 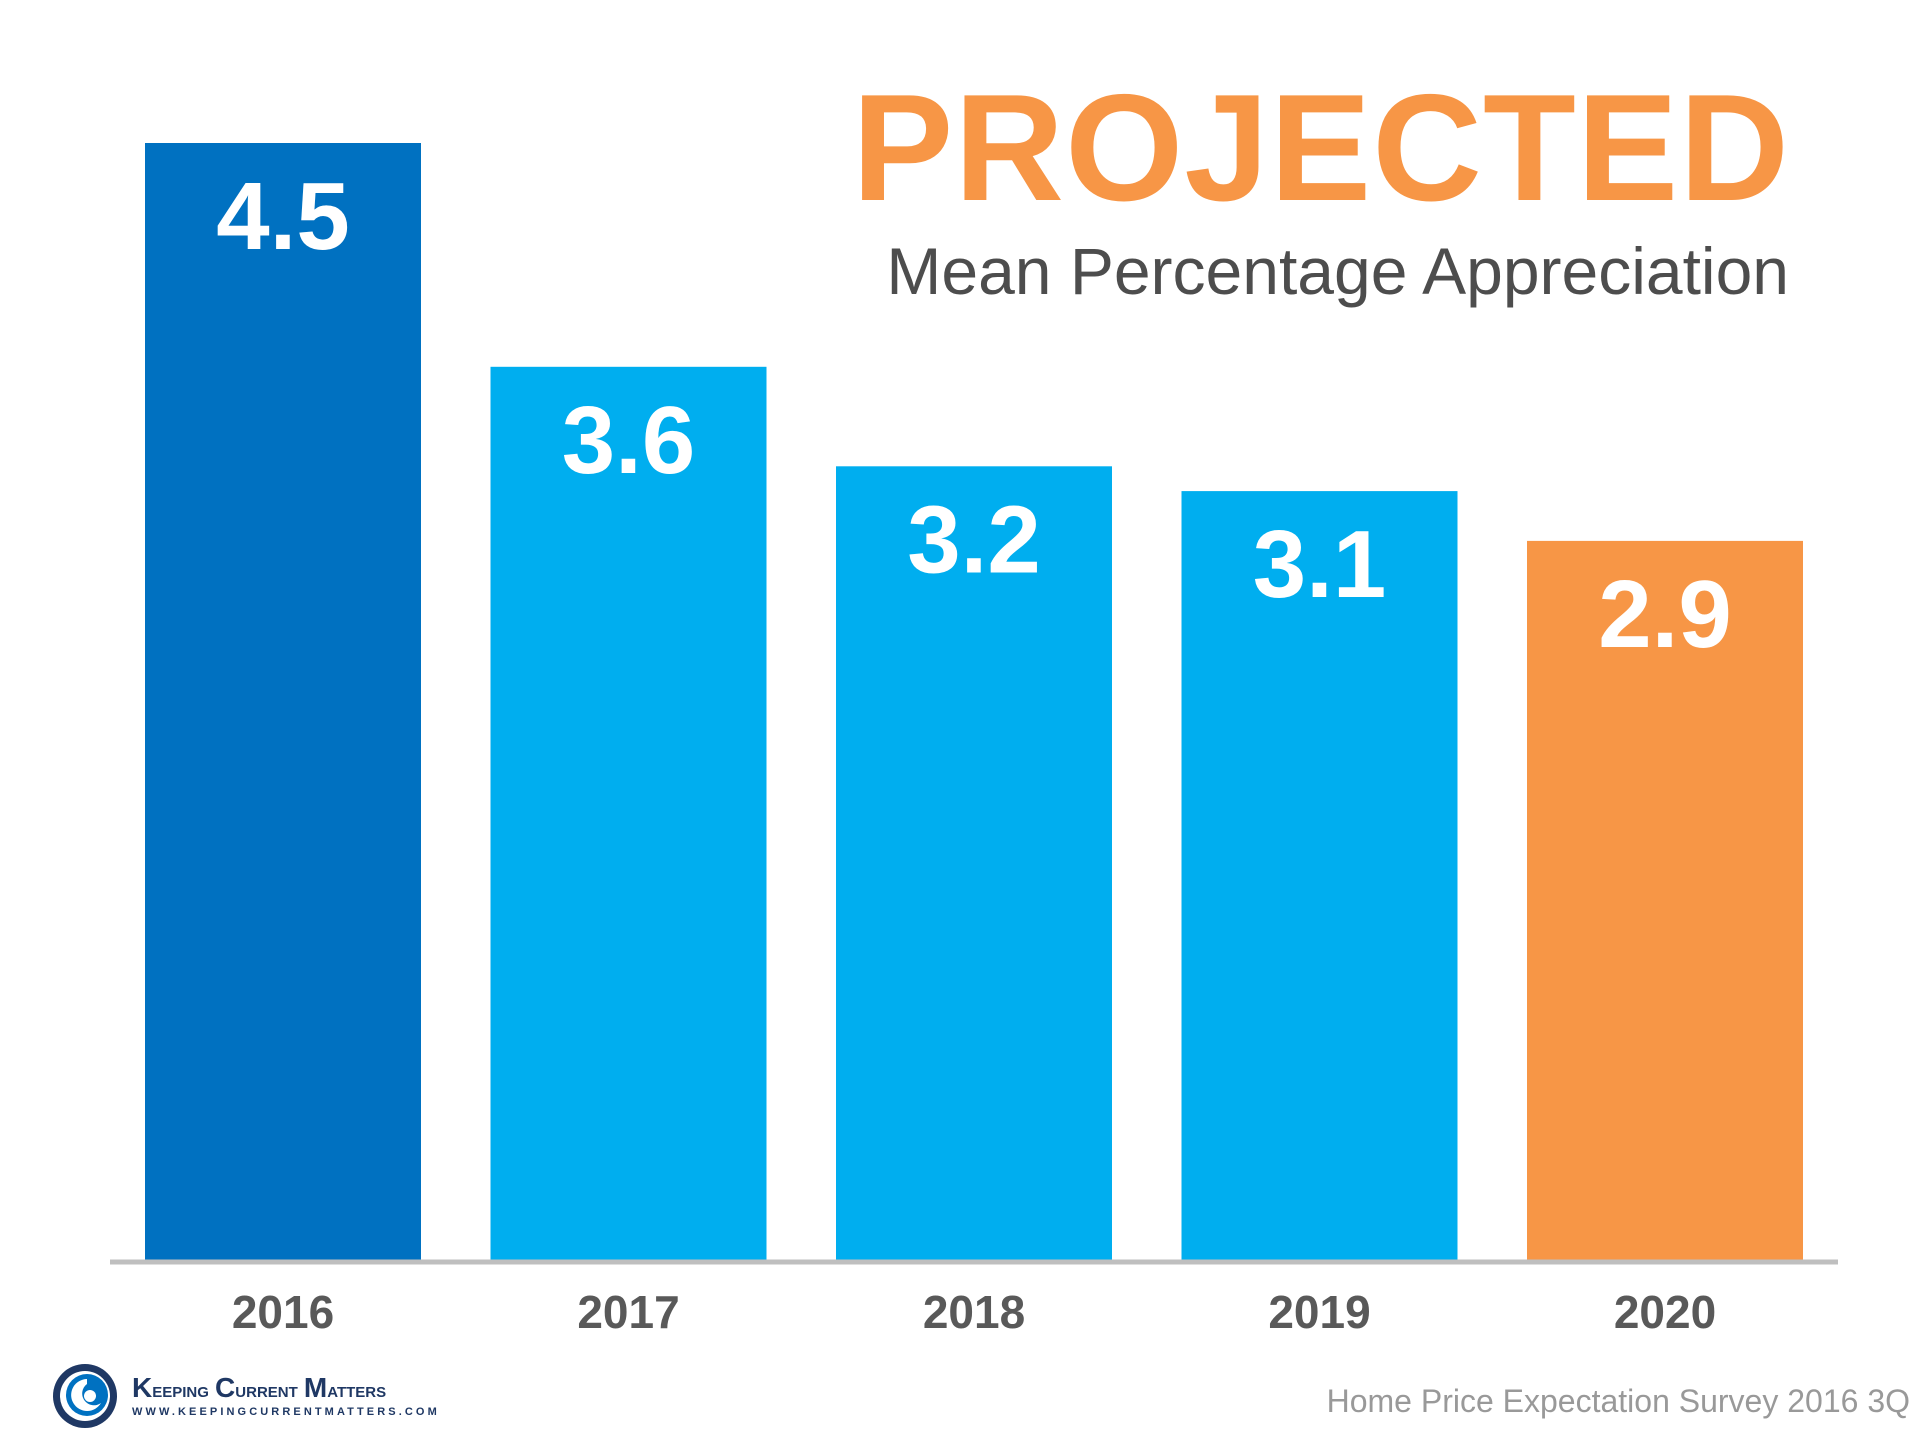 I want to click on x-tick-label-2017: 2017, so click(x=628, y=1312).